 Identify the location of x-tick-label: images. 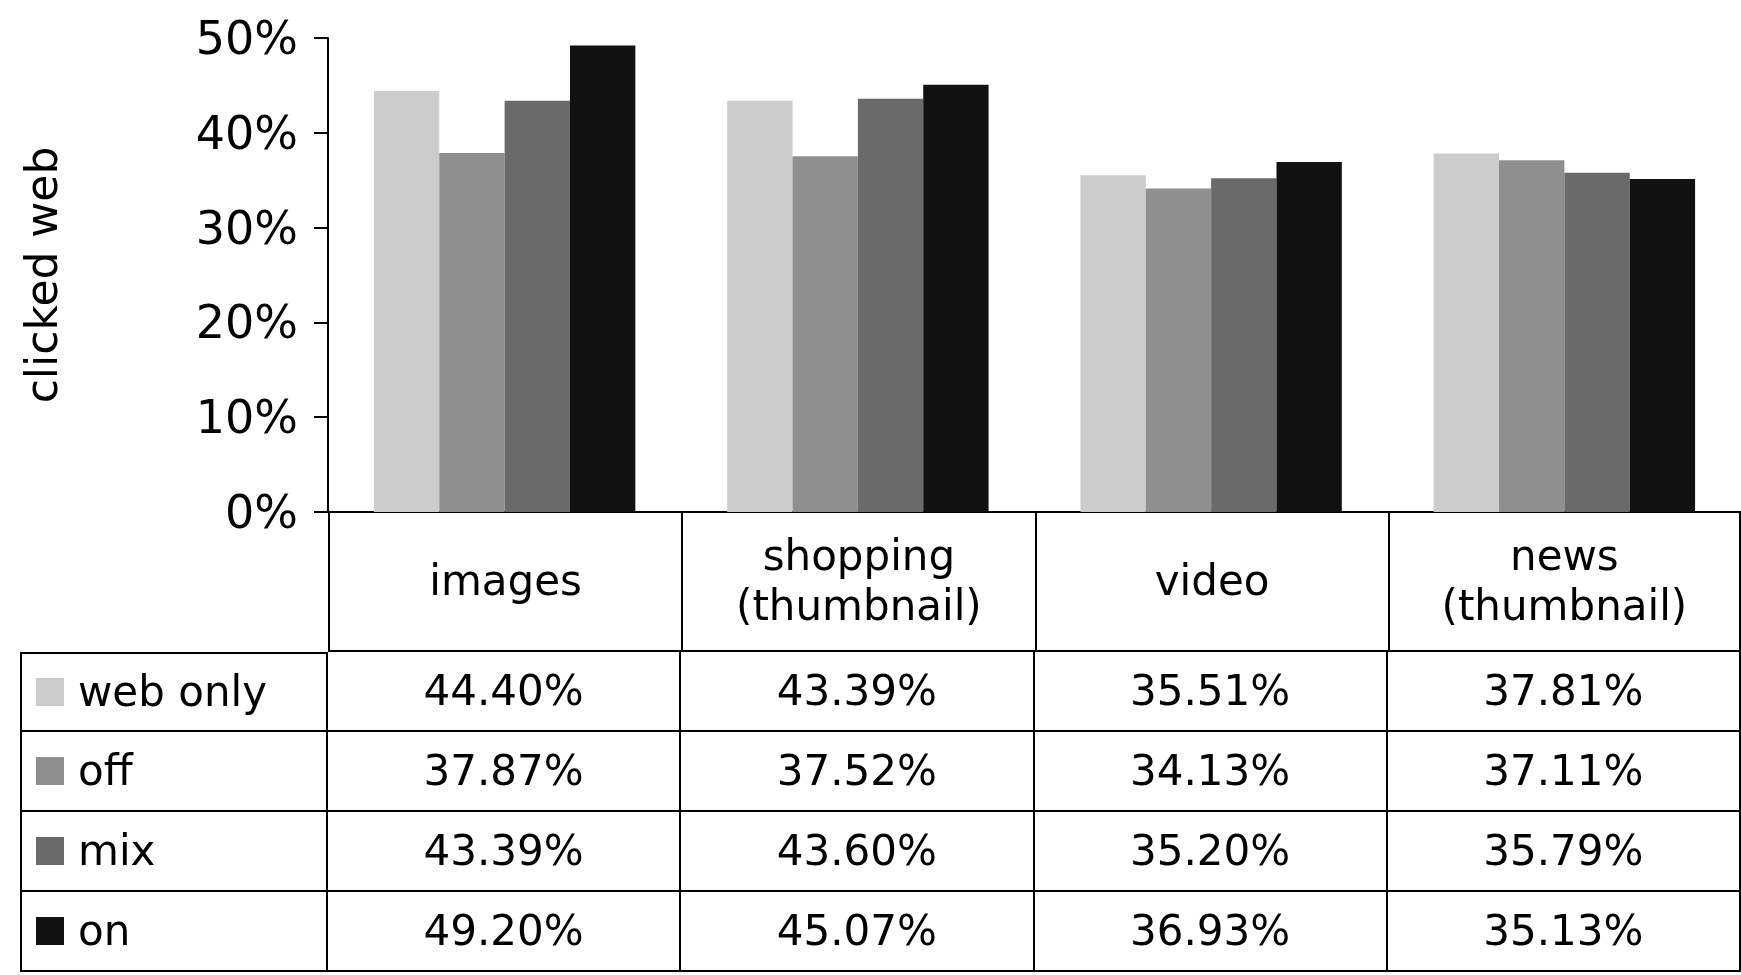
(505, 582).